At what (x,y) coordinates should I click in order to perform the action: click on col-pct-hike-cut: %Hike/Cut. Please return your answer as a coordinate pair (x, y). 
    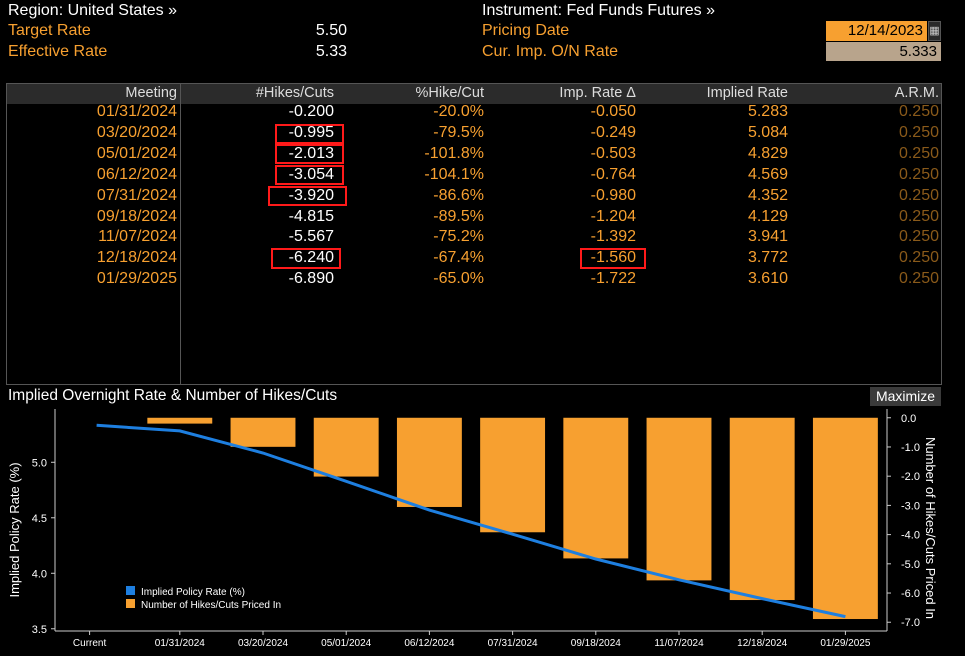
    Looking at the image, I should click on (450, 93).